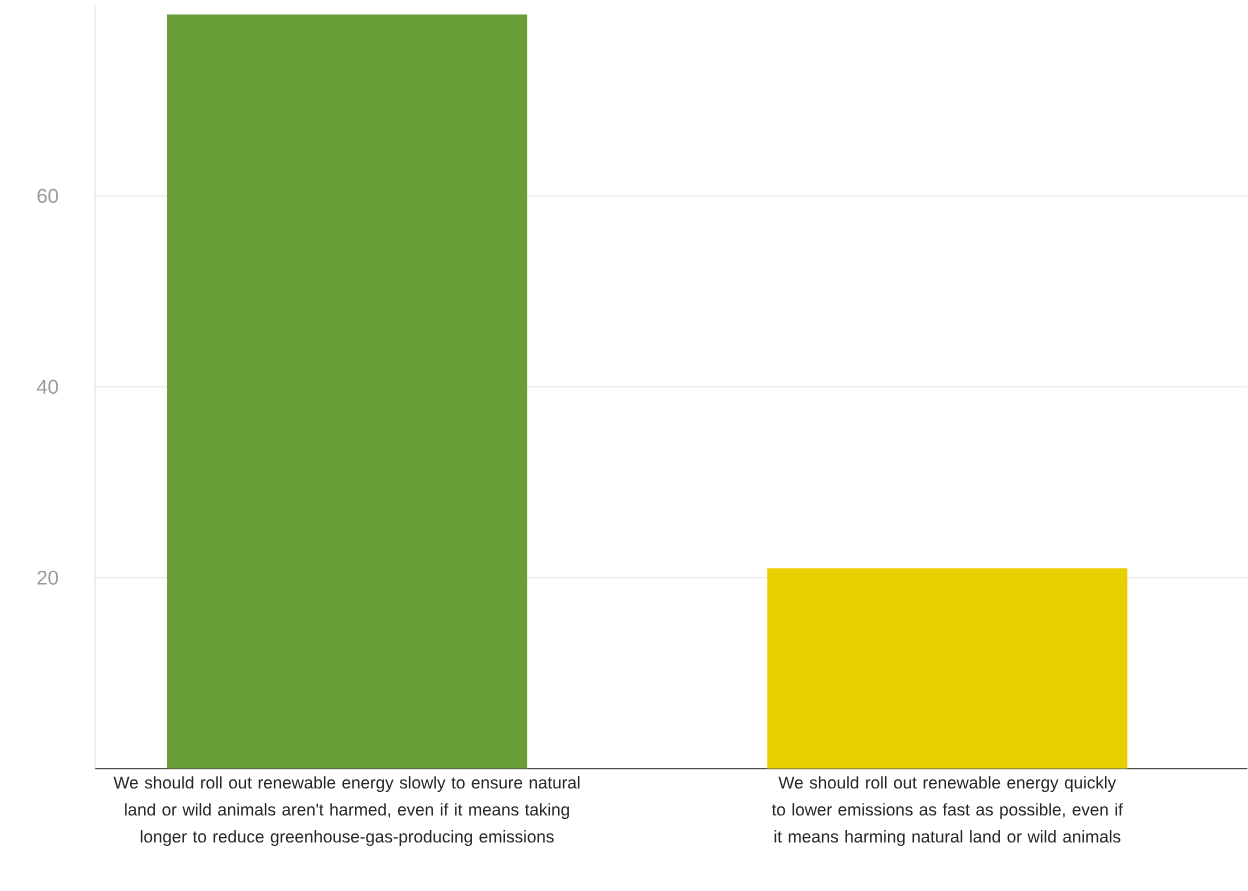 The height and width of the screenshot is (891, 1248). I want to click on y-tick-label: 40, so click(47, 387).